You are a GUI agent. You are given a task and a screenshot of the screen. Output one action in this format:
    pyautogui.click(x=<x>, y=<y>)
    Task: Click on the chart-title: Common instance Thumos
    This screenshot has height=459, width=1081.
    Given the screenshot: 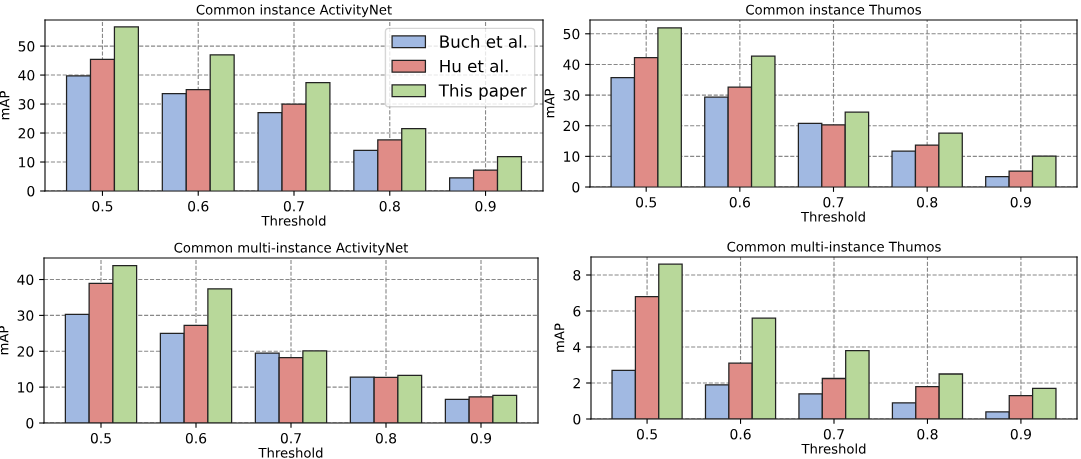 What is the action you would take?
    pyautogui.click(x=834, y=9)
    